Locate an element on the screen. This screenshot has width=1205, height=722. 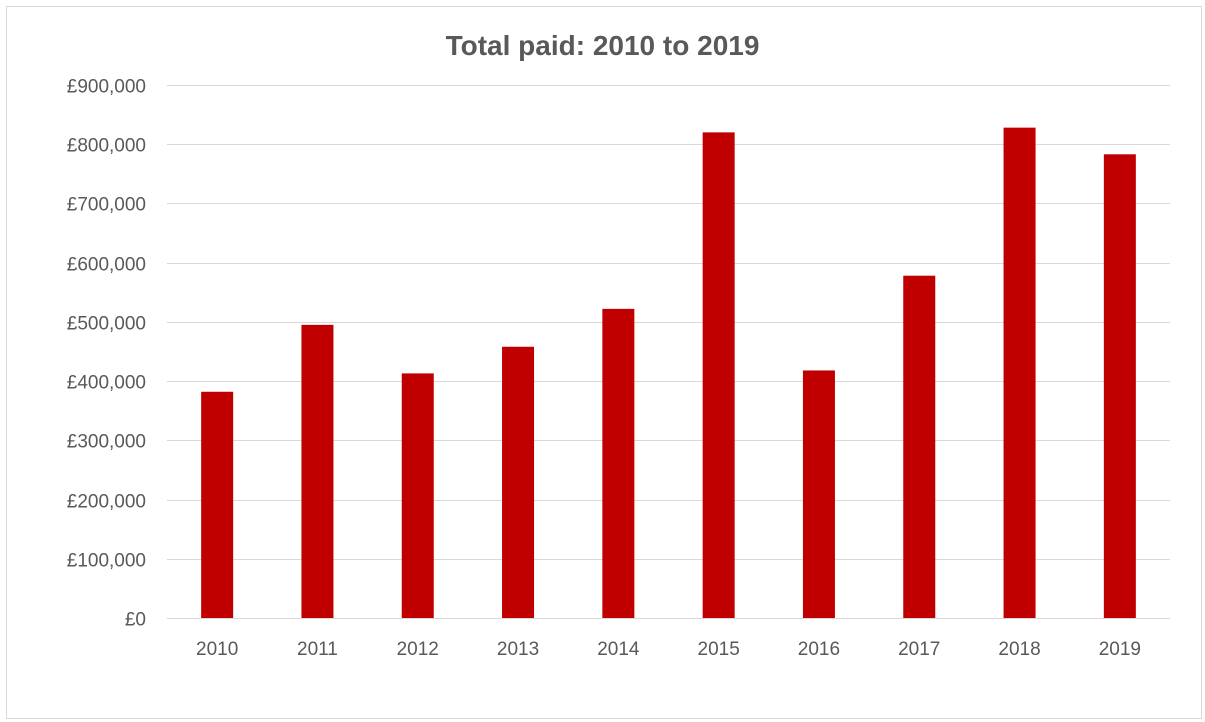
y-tick-label: £600,000 is located at coordinates (106, 265).